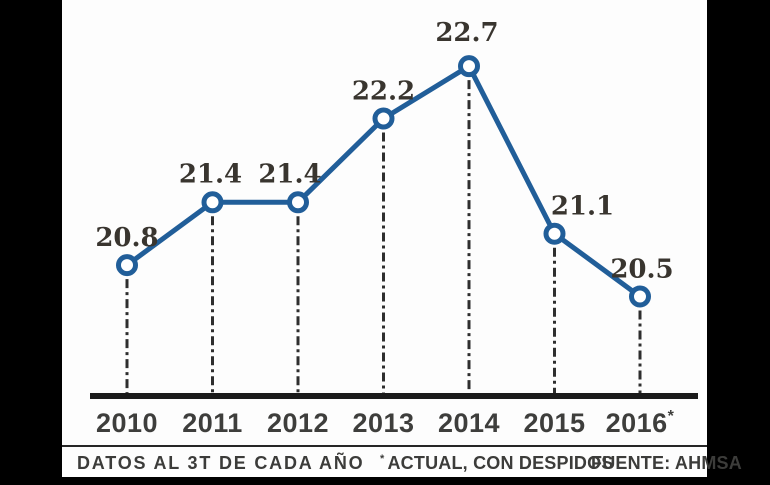 This screenshot has width=770, height=485. I want to click on footer-note-data-period: DATOS AL 3T DE CADA AÑO, so click(221, 463).